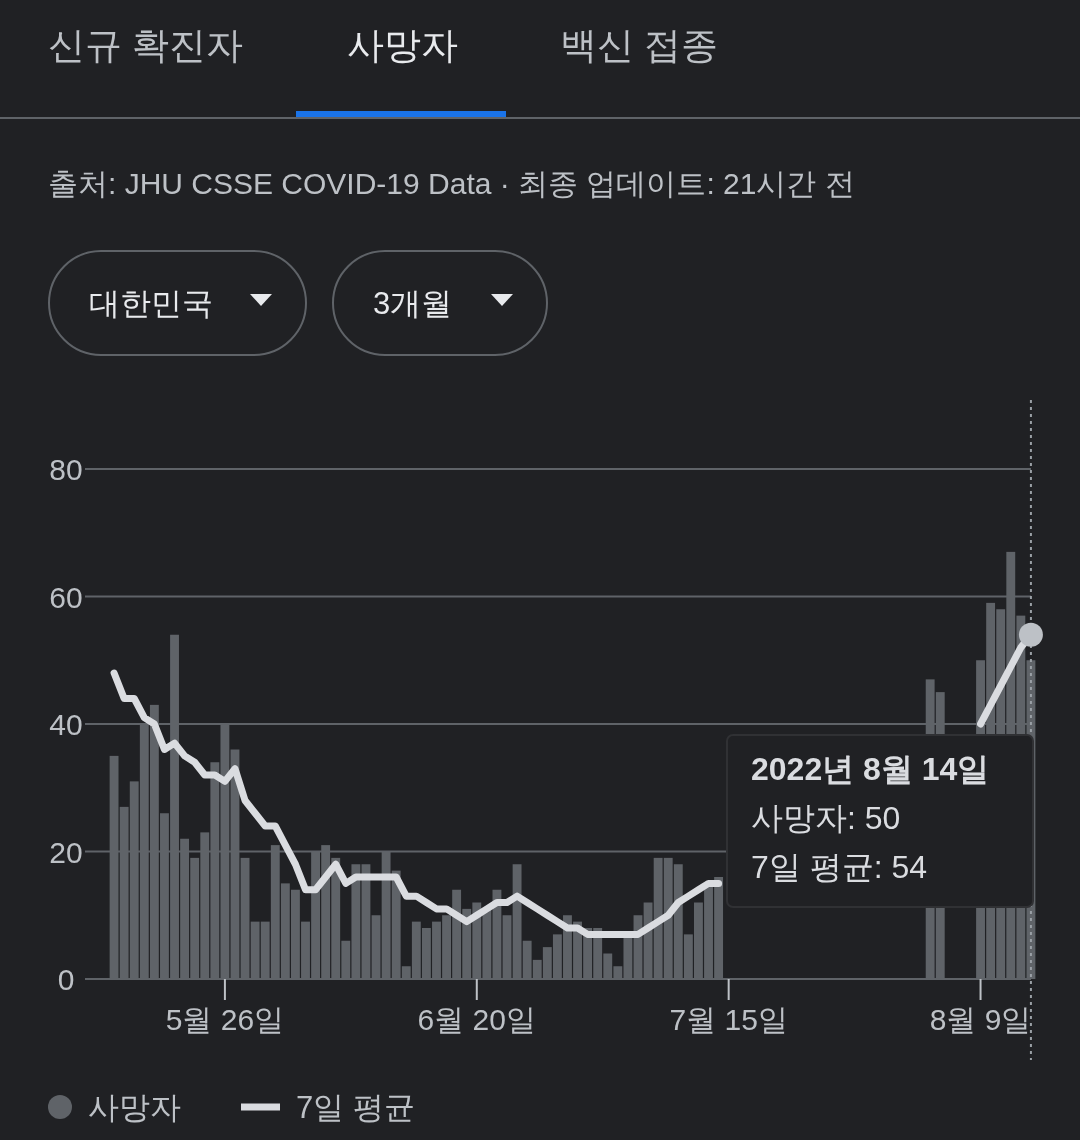 This screenshot has height=1140, width=1080. Describe the element at coordinates (451, 183) in the screenshot. I see `source-note: 출처: JHU CSSE COVID-19 Data · 최종 업데이트: 21시간 전` at that location.